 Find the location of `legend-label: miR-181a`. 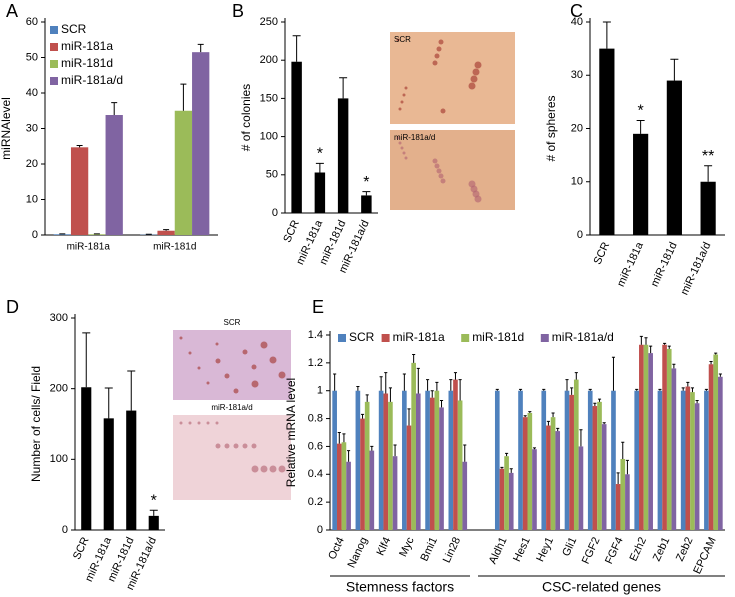

legend-label: miR-181a is located at coordinates (87, 46).